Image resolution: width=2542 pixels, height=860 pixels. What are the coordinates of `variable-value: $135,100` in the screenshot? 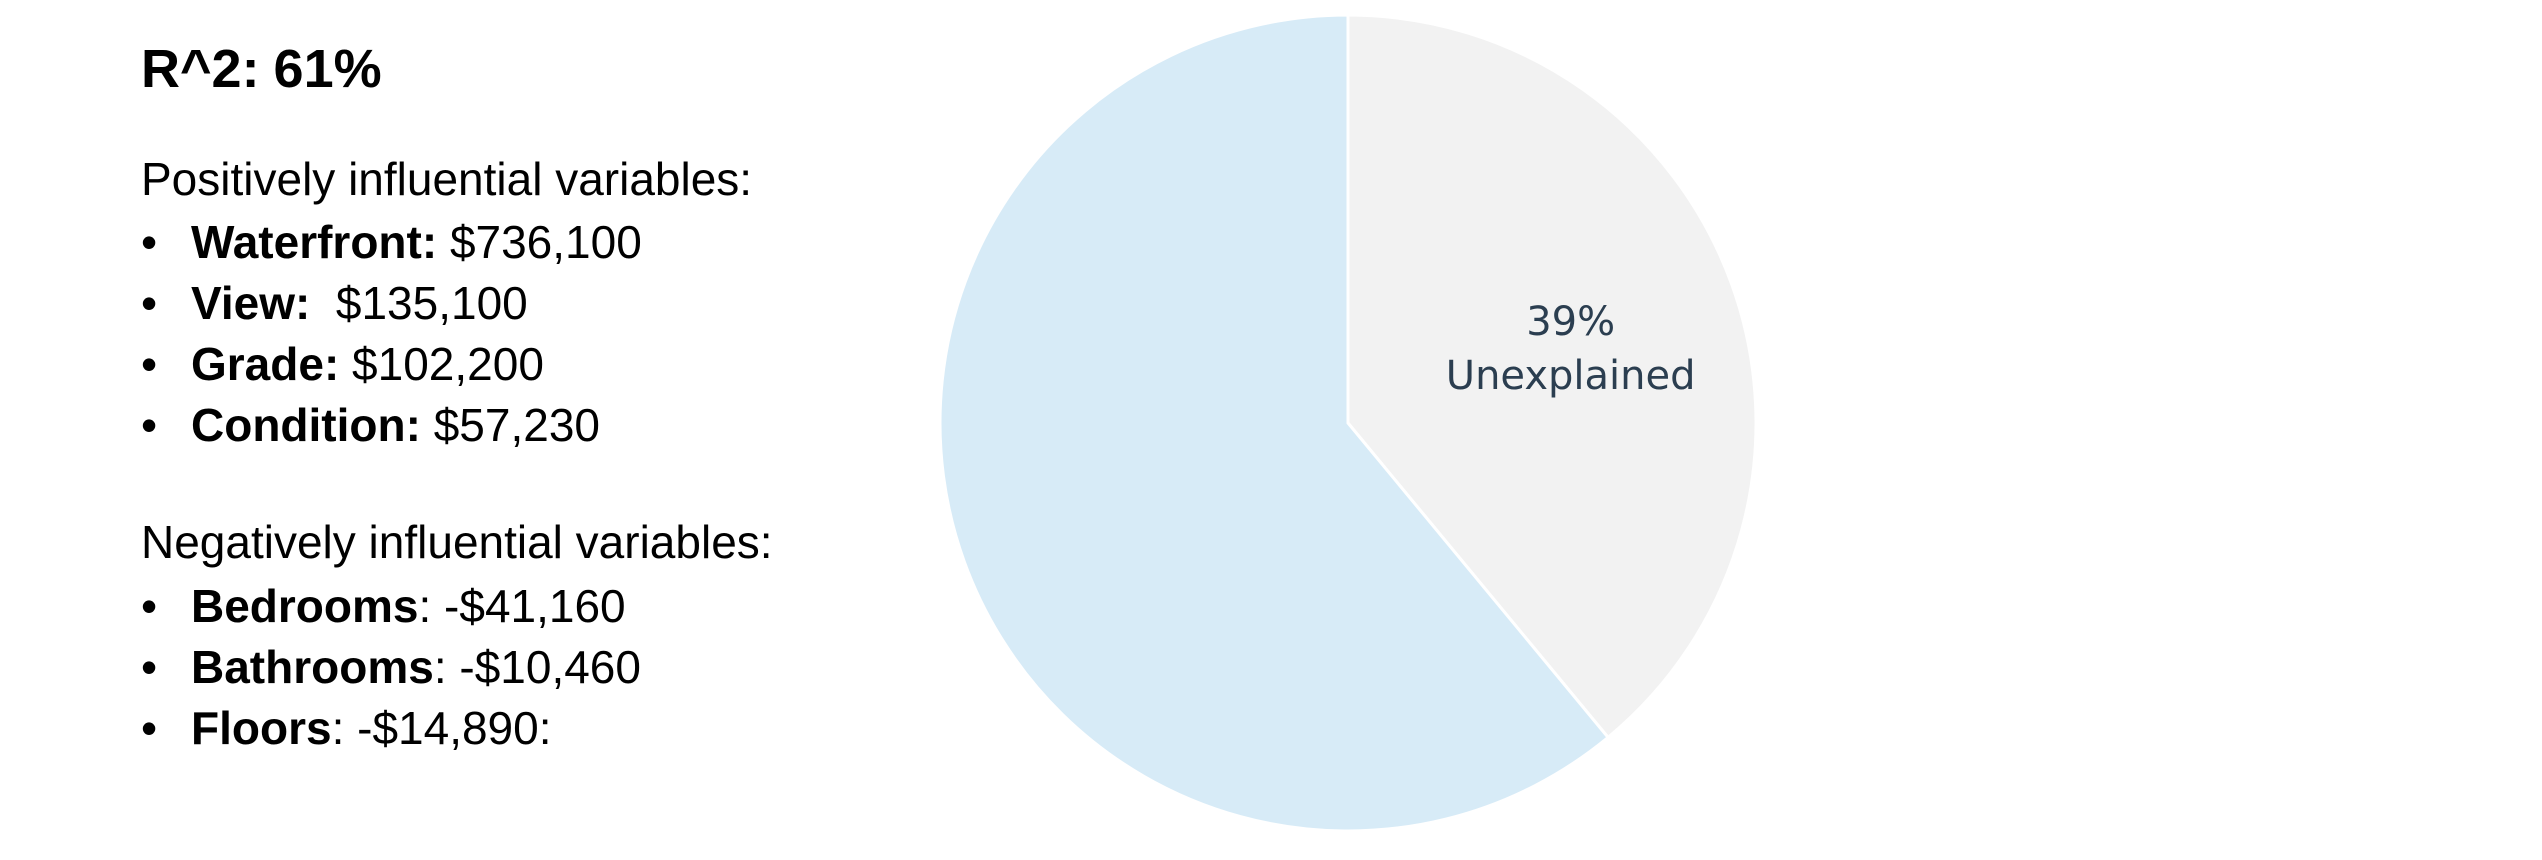 It's located at (431, 303).